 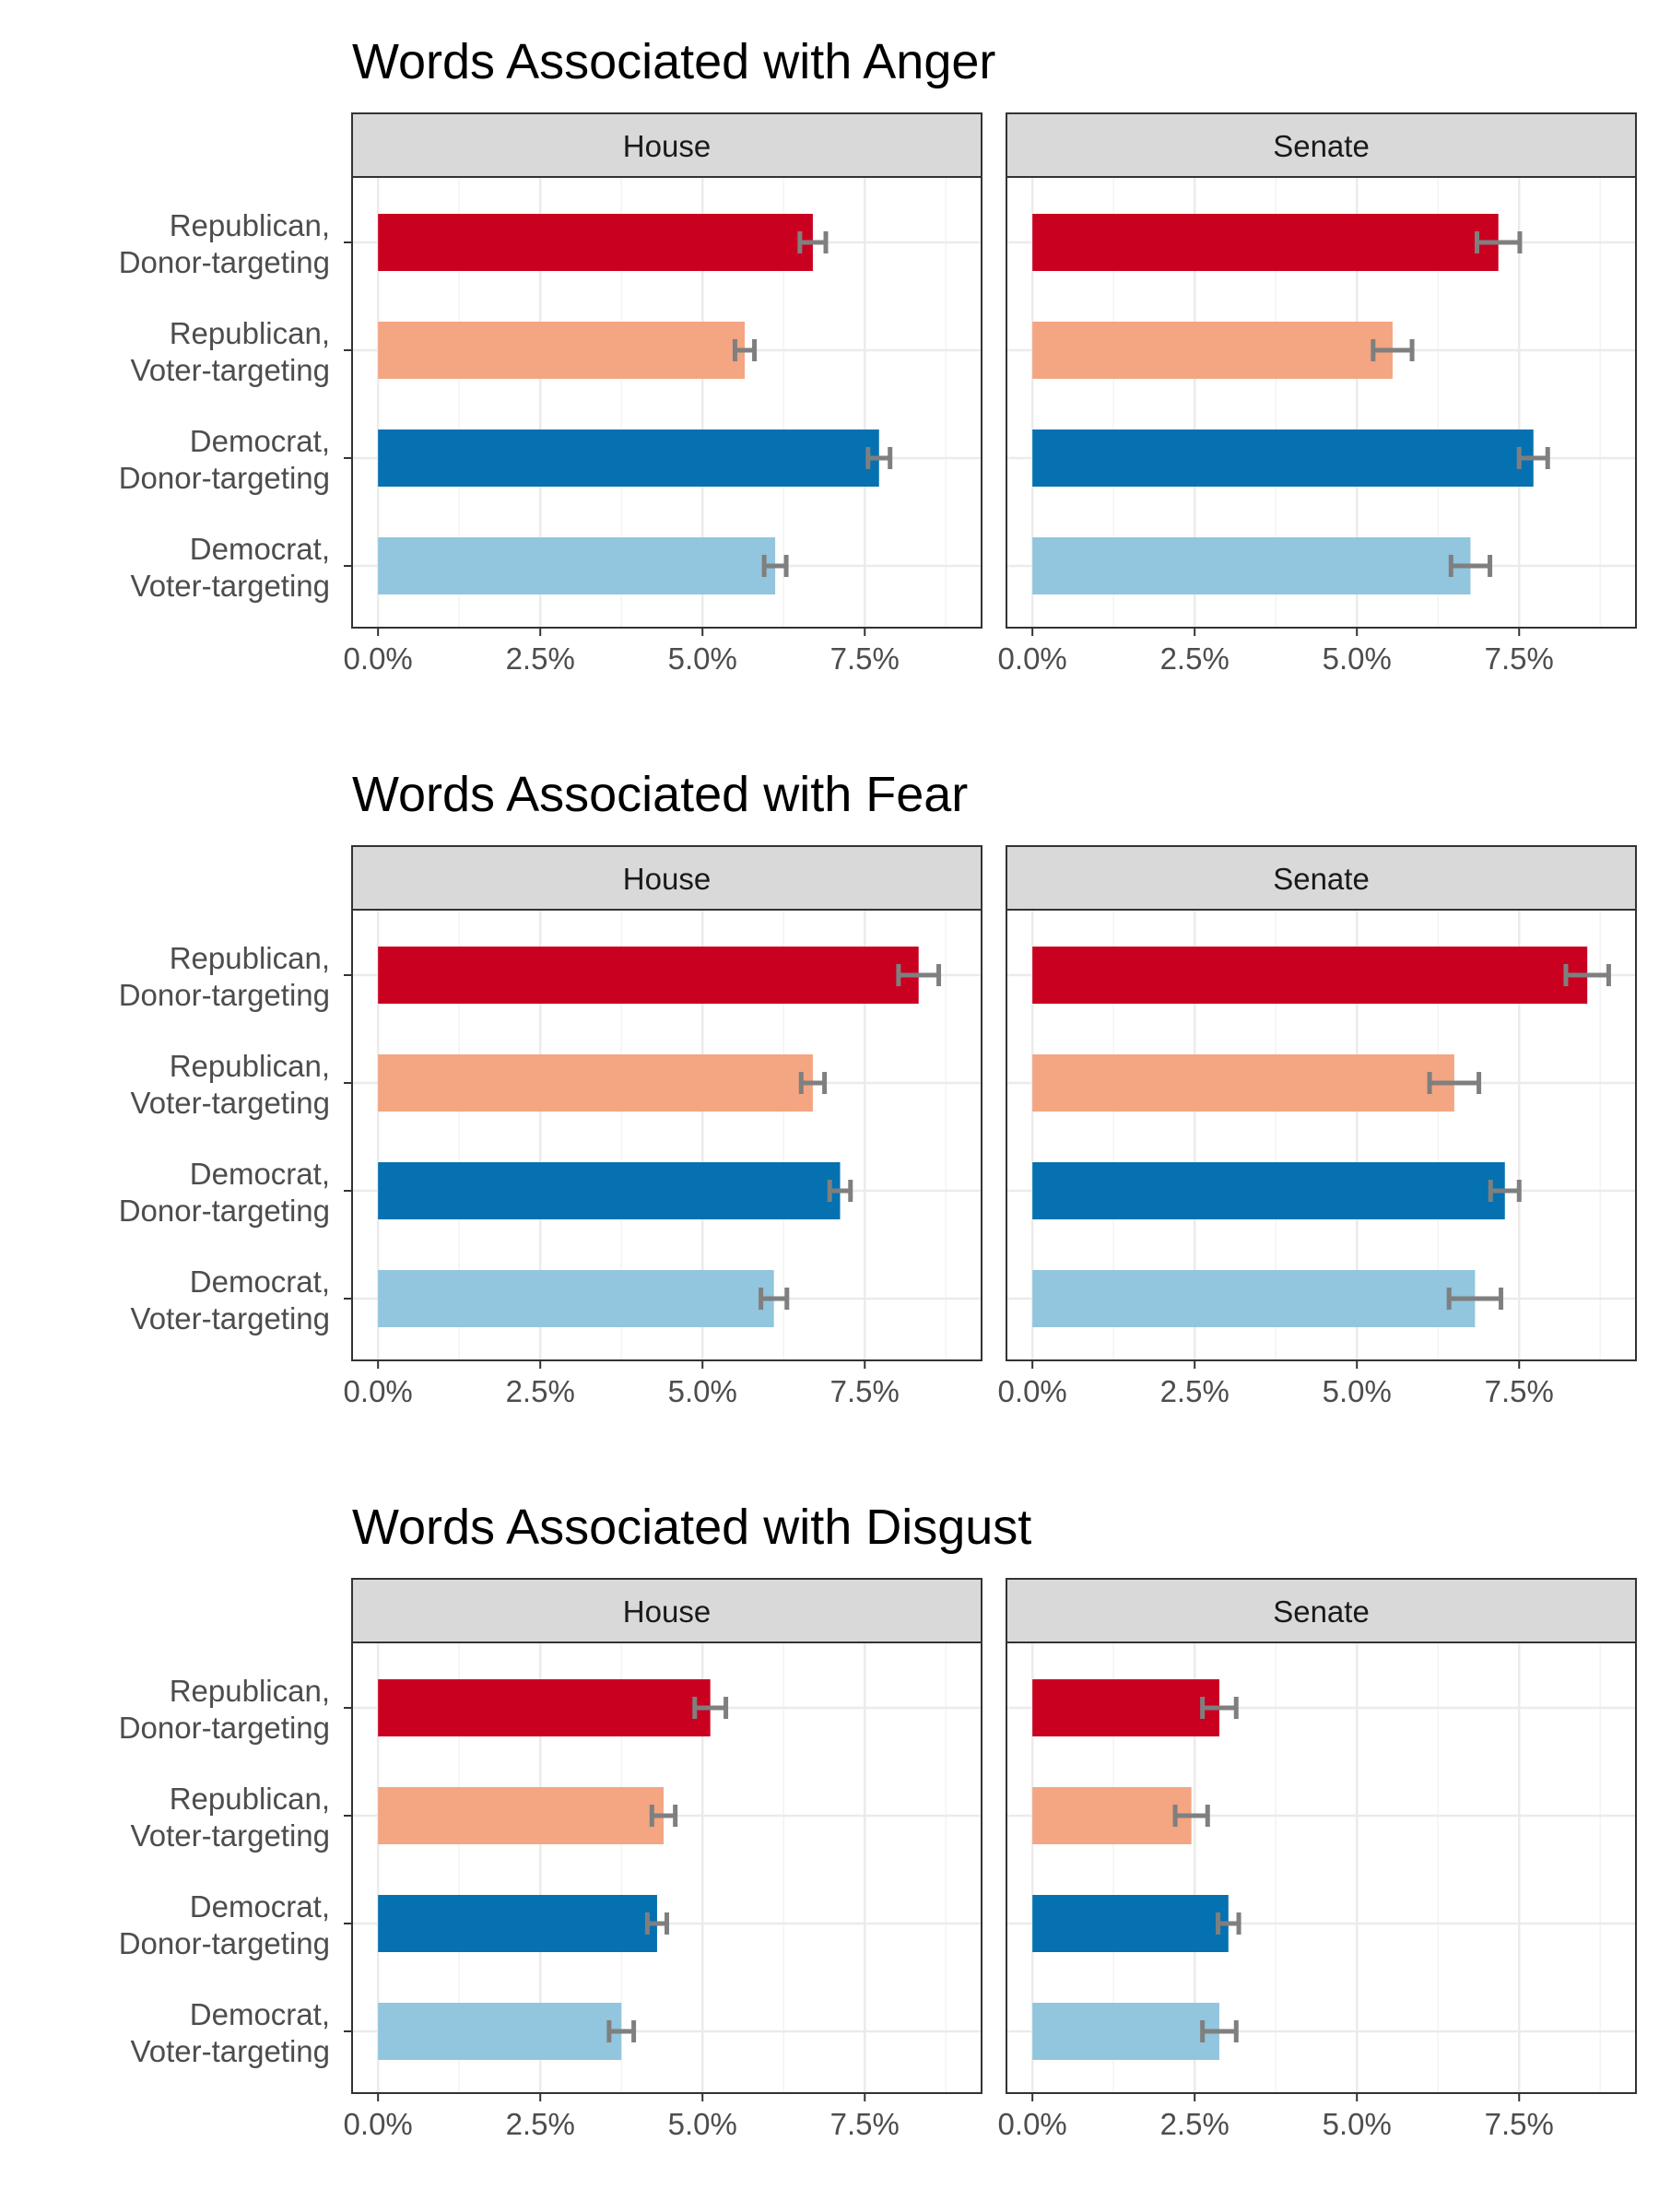 What do you see at coordinates (673, 61) in the screenshot?
I see `chart-title: Words Associated with Anger` at bounding box center [673, 61].